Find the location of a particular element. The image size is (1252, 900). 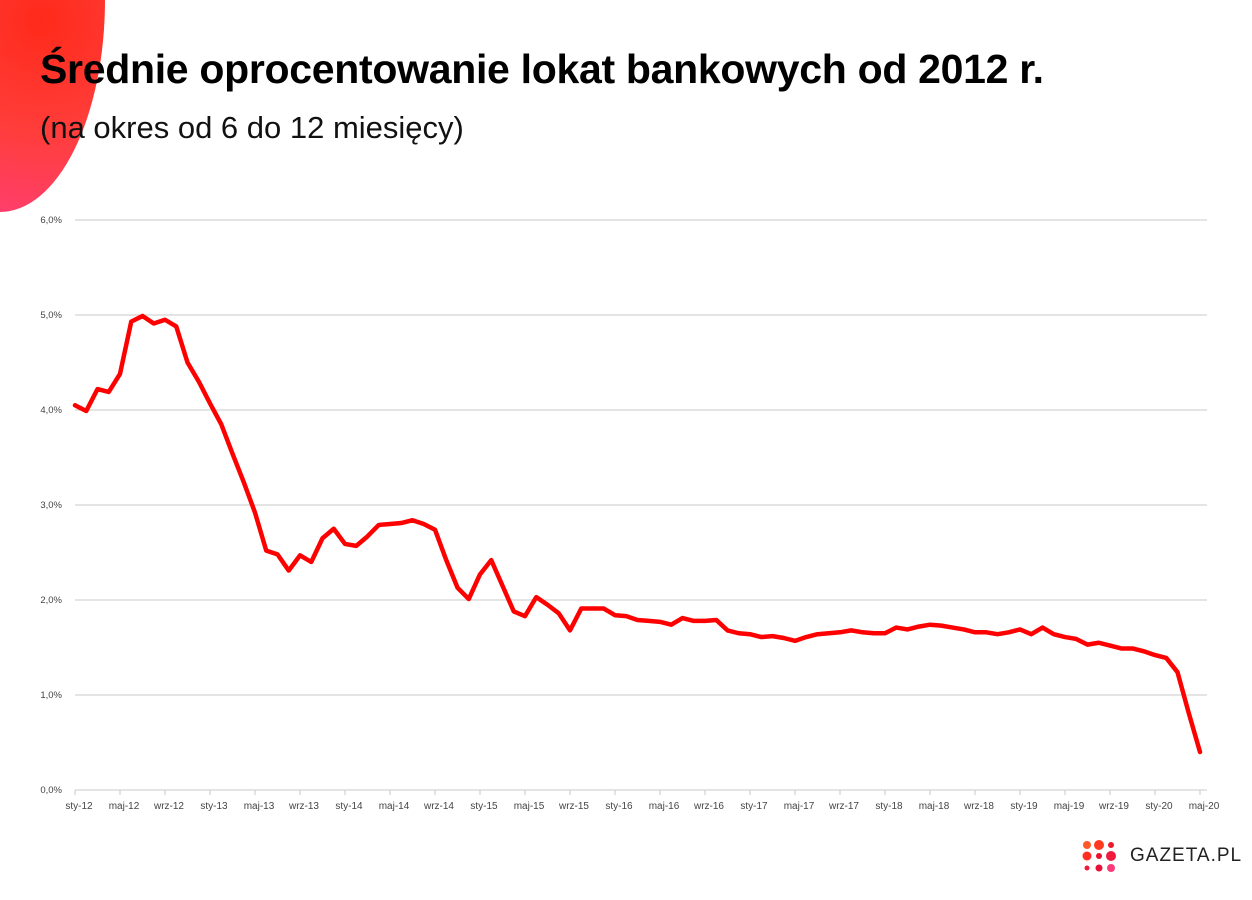

y-tick-label: 3,0% is located at coordinates (51, 505).